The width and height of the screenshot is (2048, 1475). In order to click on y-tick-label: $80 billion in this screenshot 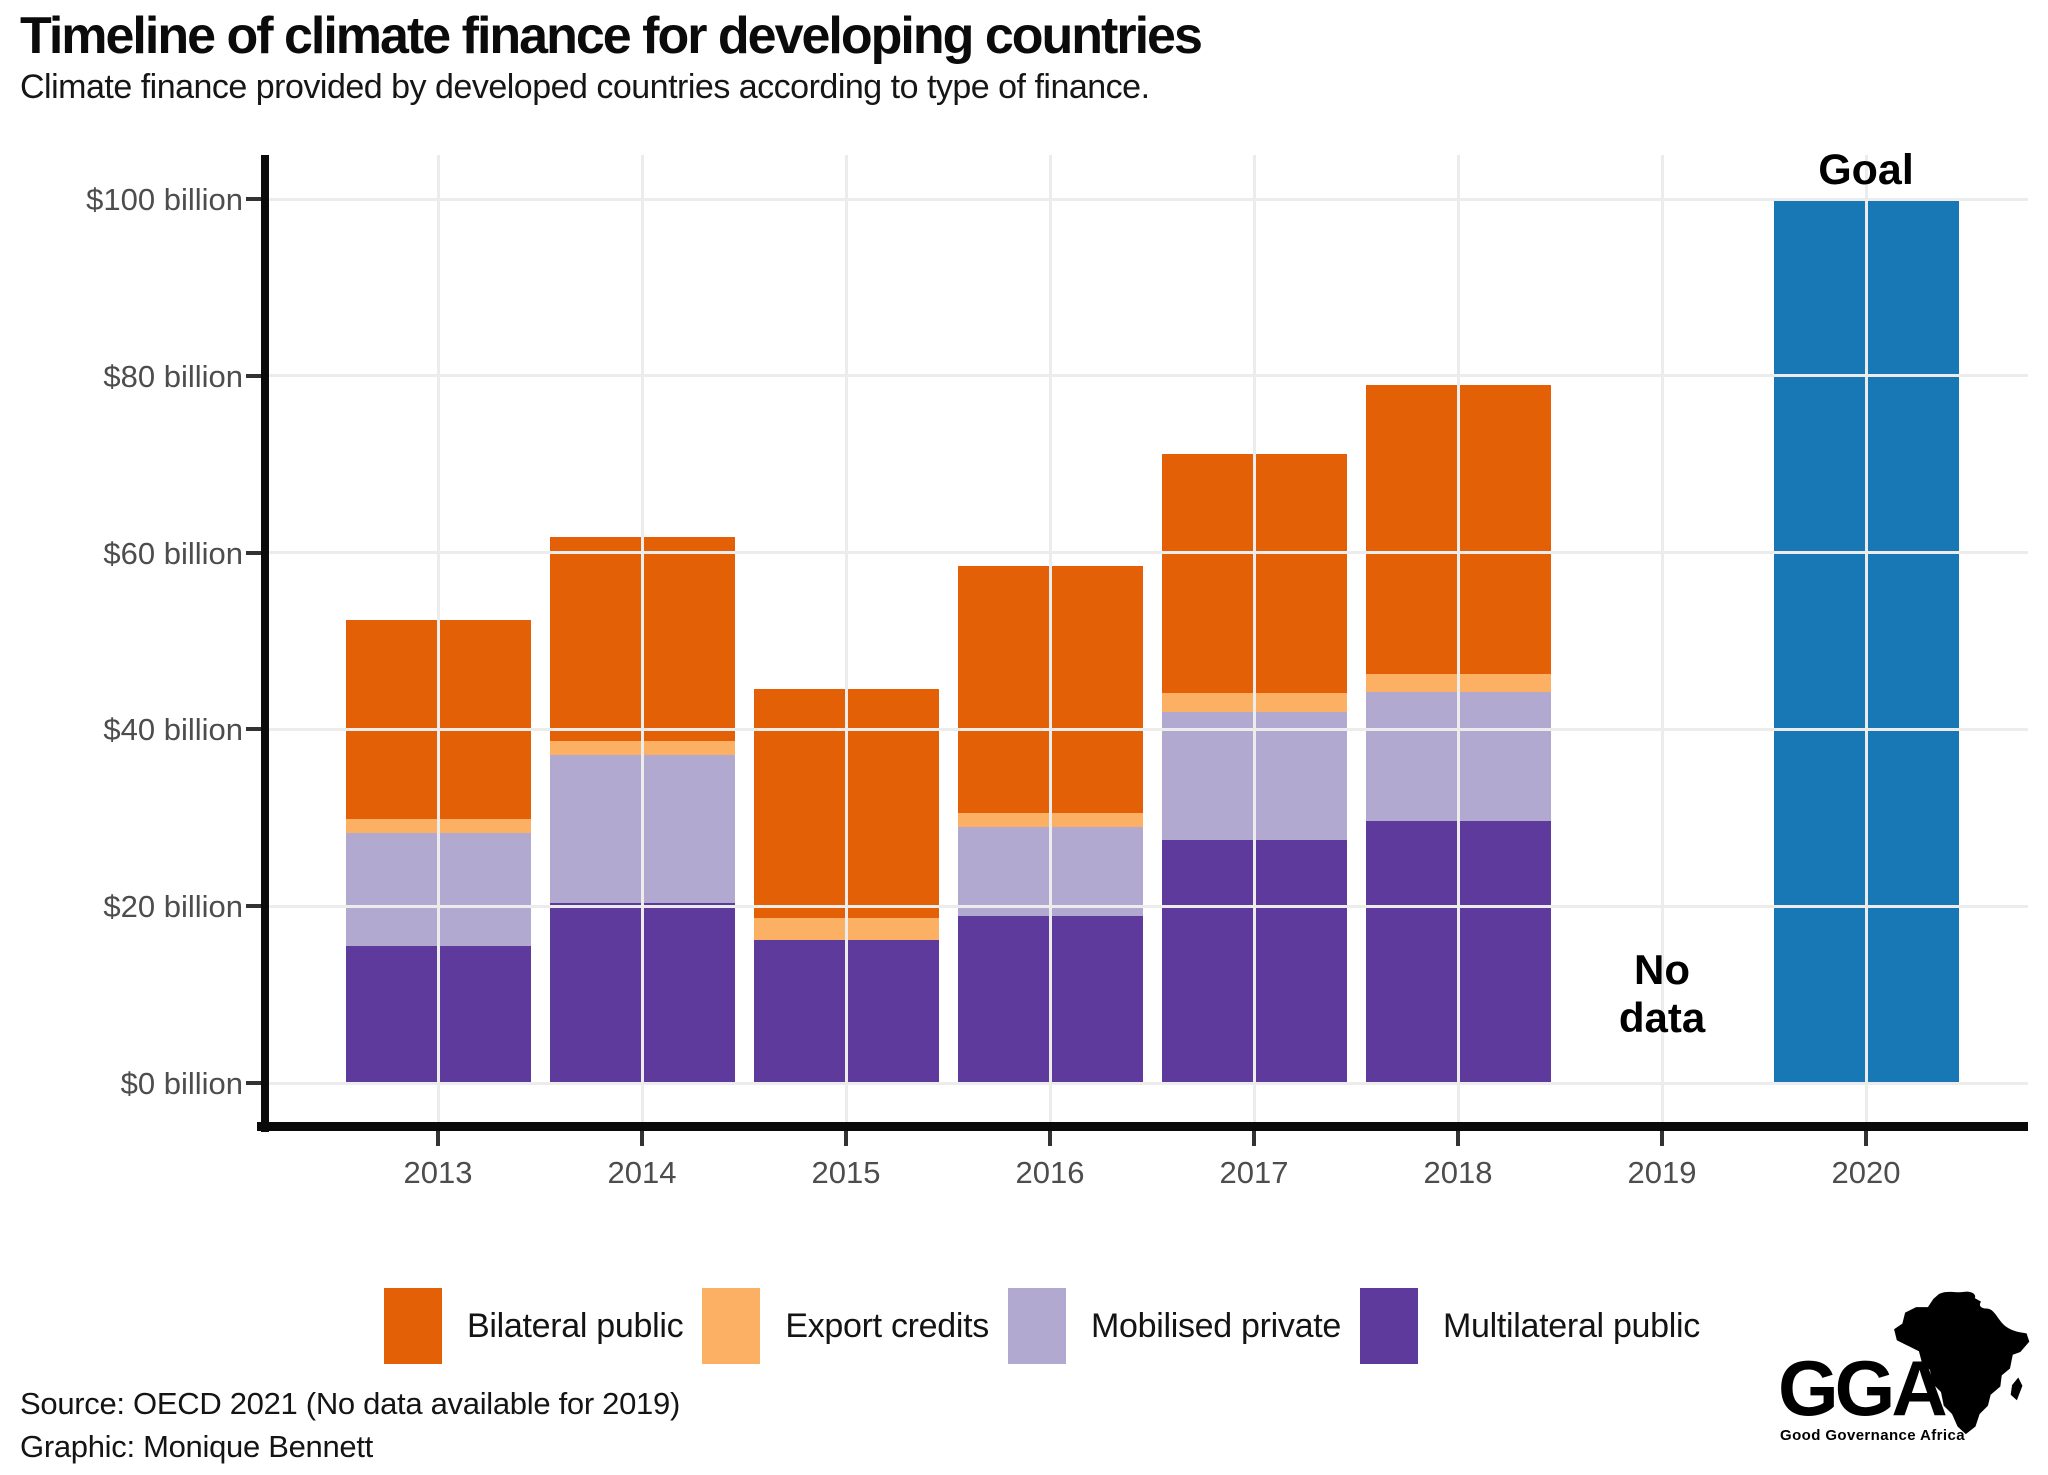, I will do `click(173, 376)`.